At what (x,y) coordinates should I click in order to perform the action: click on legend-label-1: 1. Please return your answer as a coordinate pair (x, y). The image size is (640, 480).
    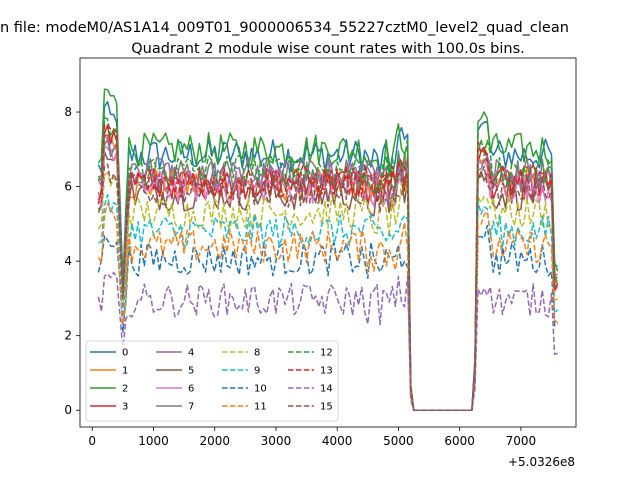
    Looking at the image, I should click on (125, 371).